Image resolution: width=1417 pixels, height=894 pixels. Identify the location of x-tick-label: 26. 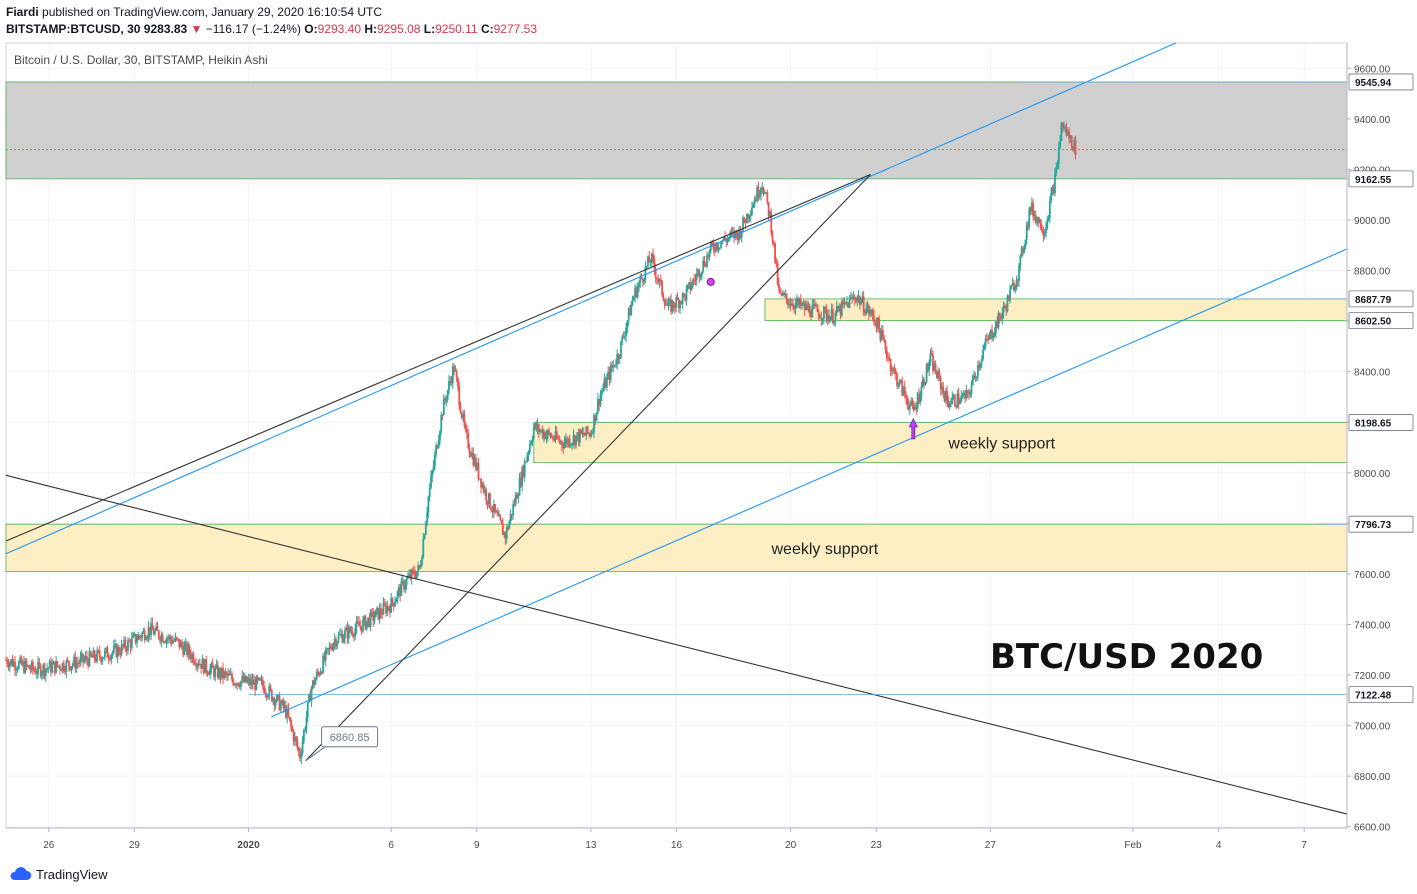
(49, 845).